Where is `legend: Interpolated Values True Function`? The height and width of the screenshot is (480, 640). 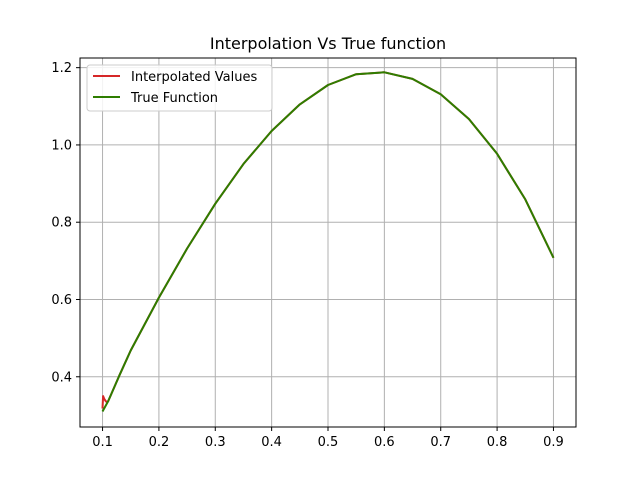 legend: Interpolated Values True Function is located at coordinates (179, 88).